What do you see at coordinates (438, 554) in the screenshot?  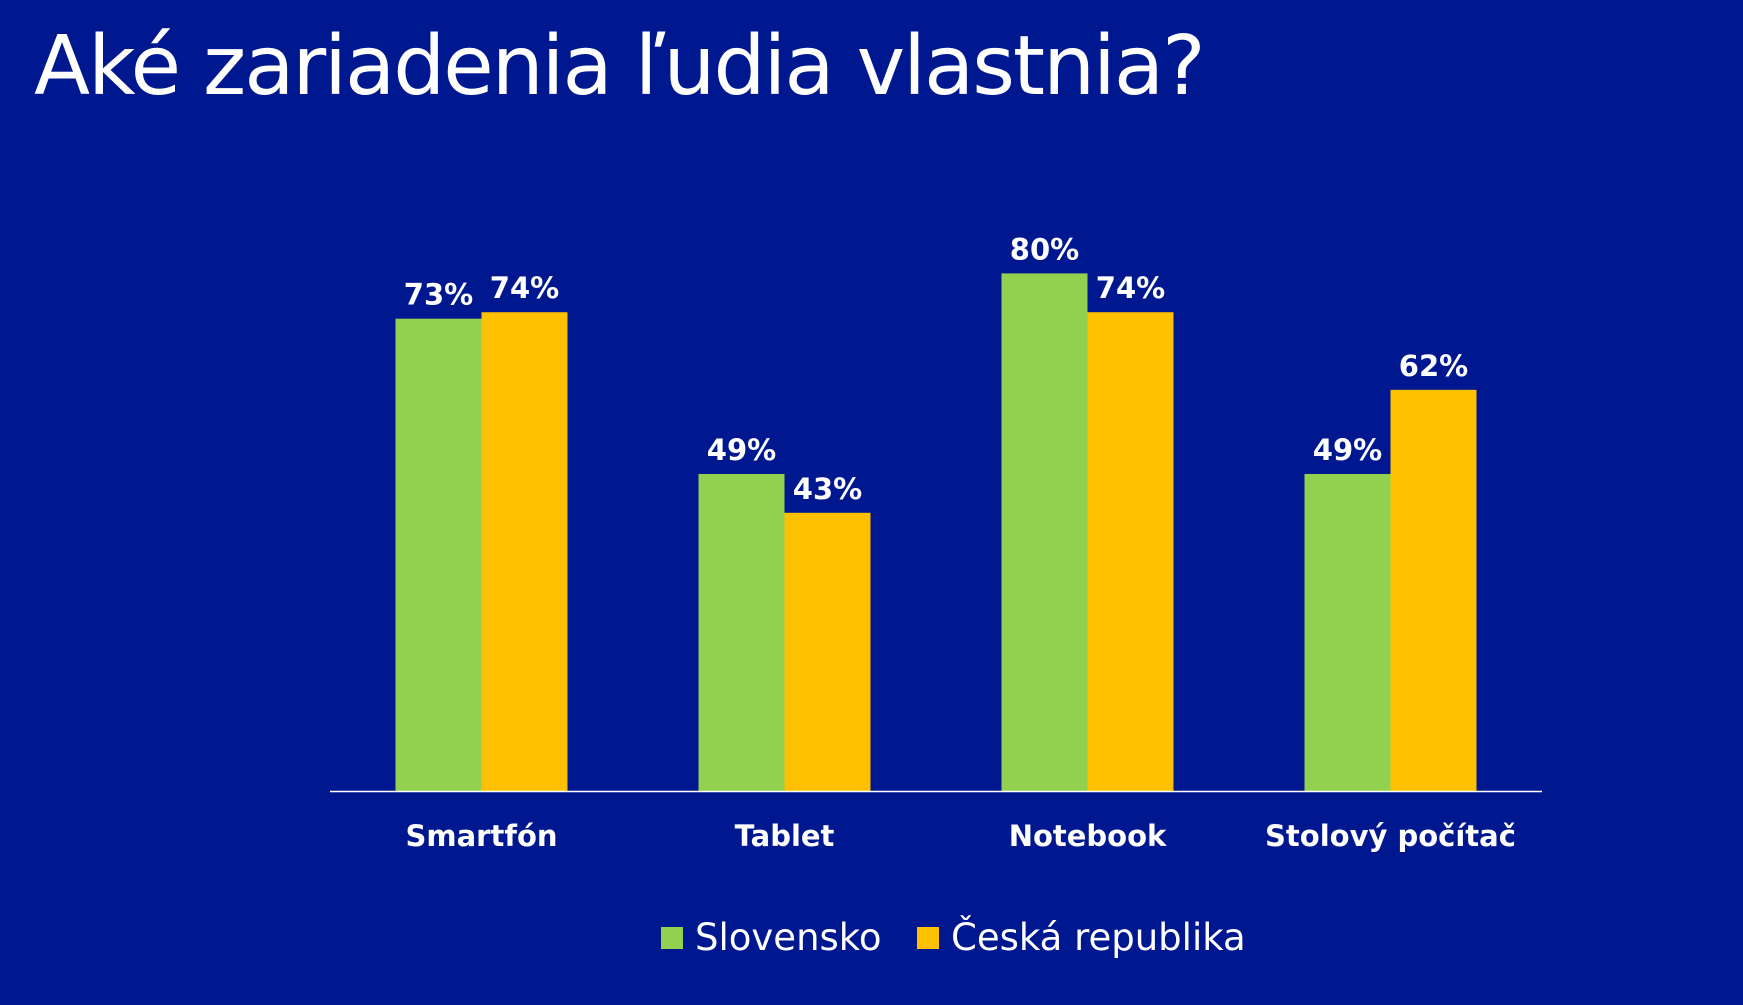 I see `bar-slovensko-smartfon` at bounding box center [438, 554].